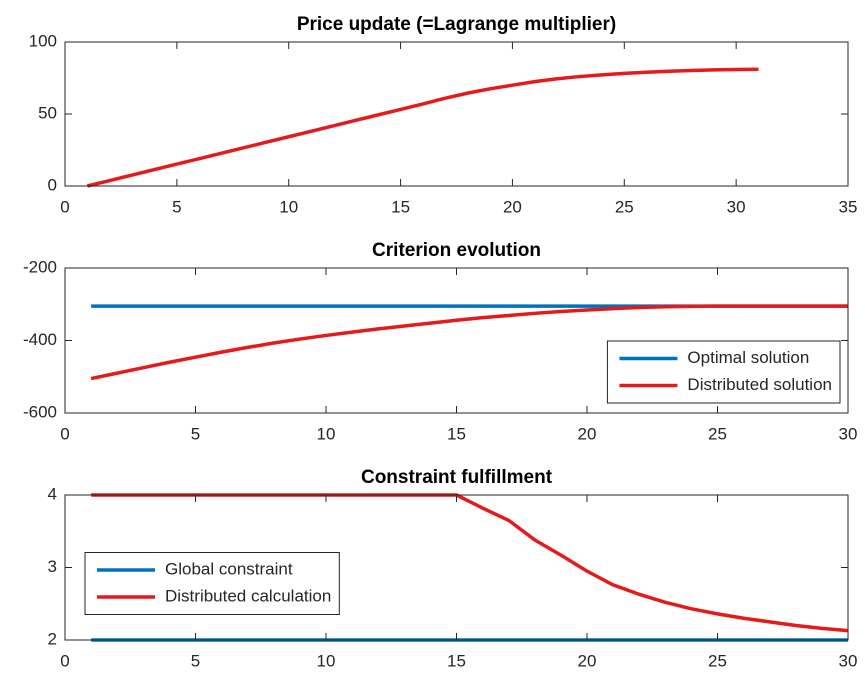  Describe the element at coordinates (47, 112) in the screenshot. I see `y-tick-label: 50` at that location.